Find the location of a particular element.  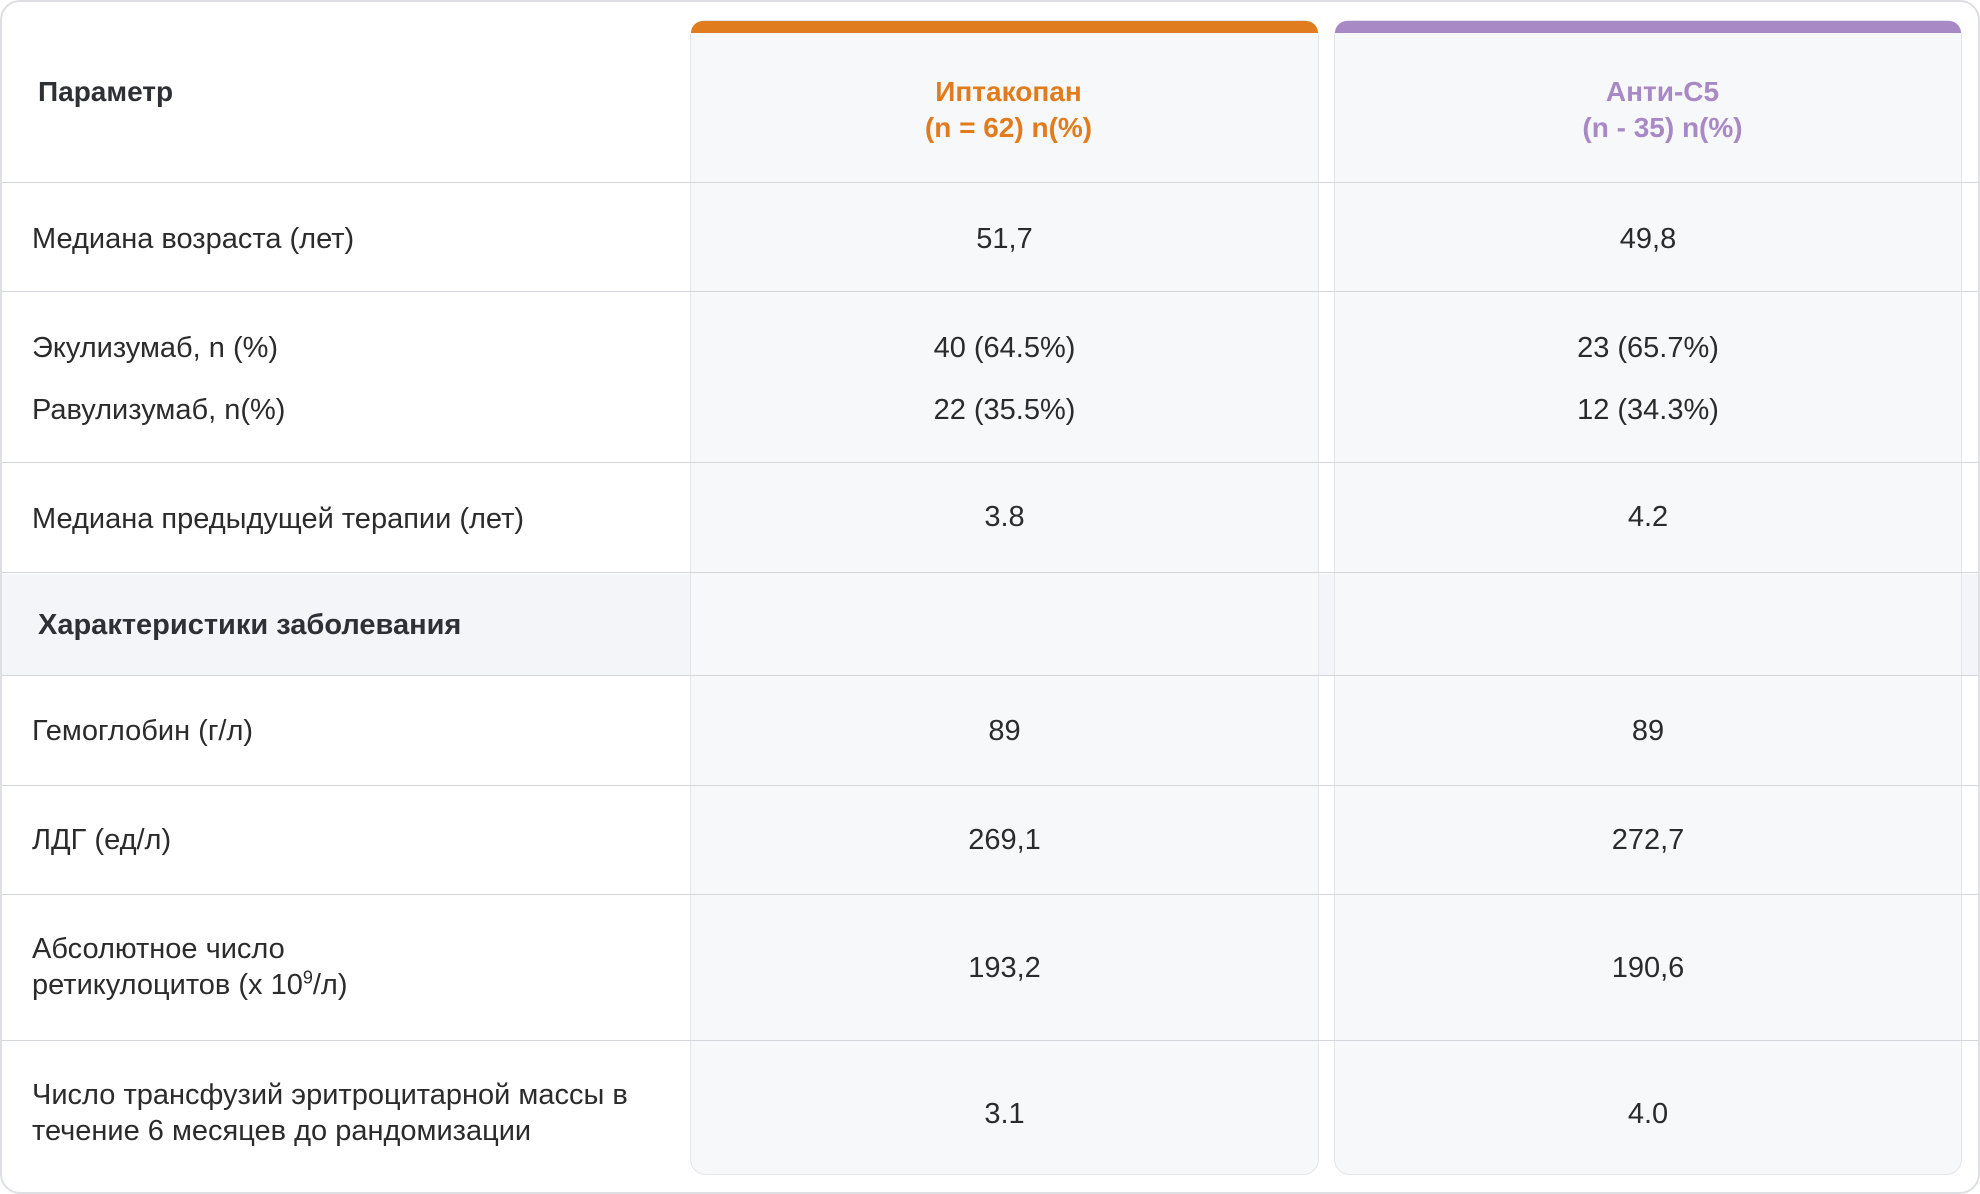

param-ldh: ЛДГ (ед/л) is located at coordinates (102, 840).